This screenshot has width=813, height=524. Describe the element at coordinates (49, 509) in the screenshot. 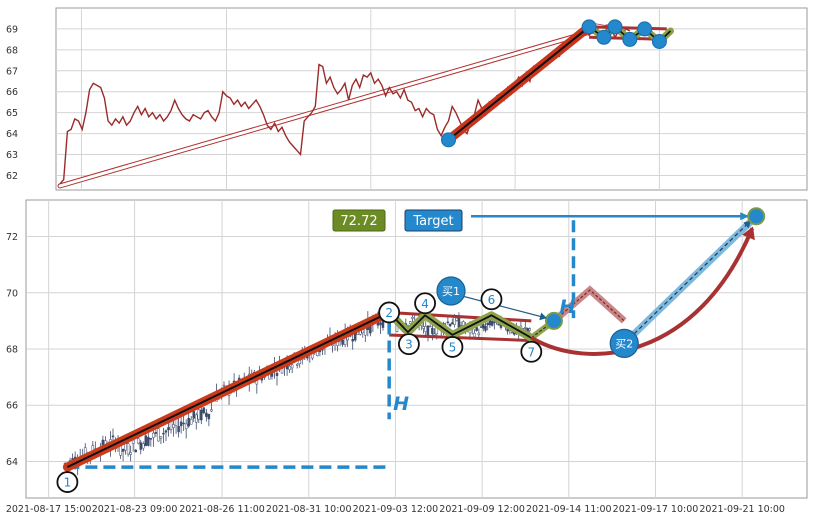

I see `detail-x-tick-label: 2021-08-17 15:00` at that location.